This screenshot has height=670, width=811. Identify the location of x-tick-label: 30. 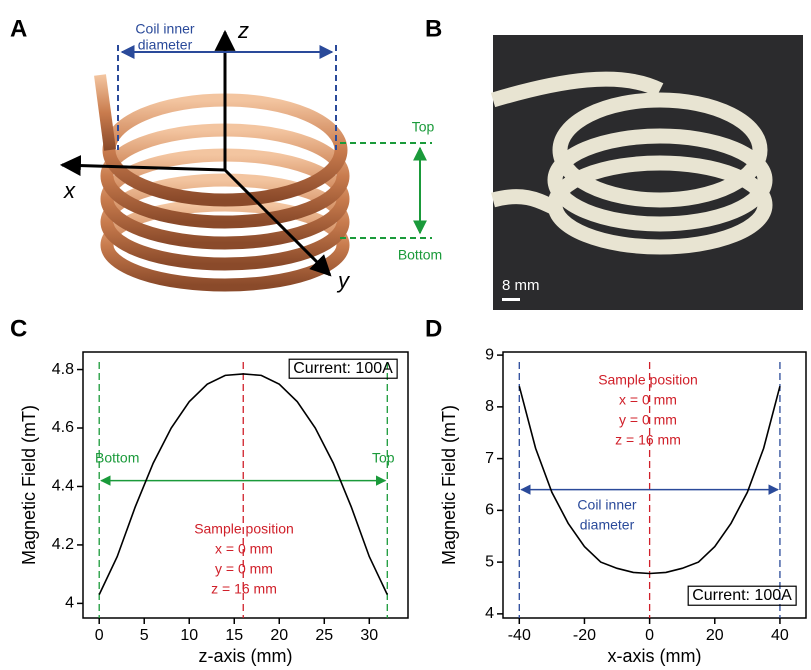
(369, 635).